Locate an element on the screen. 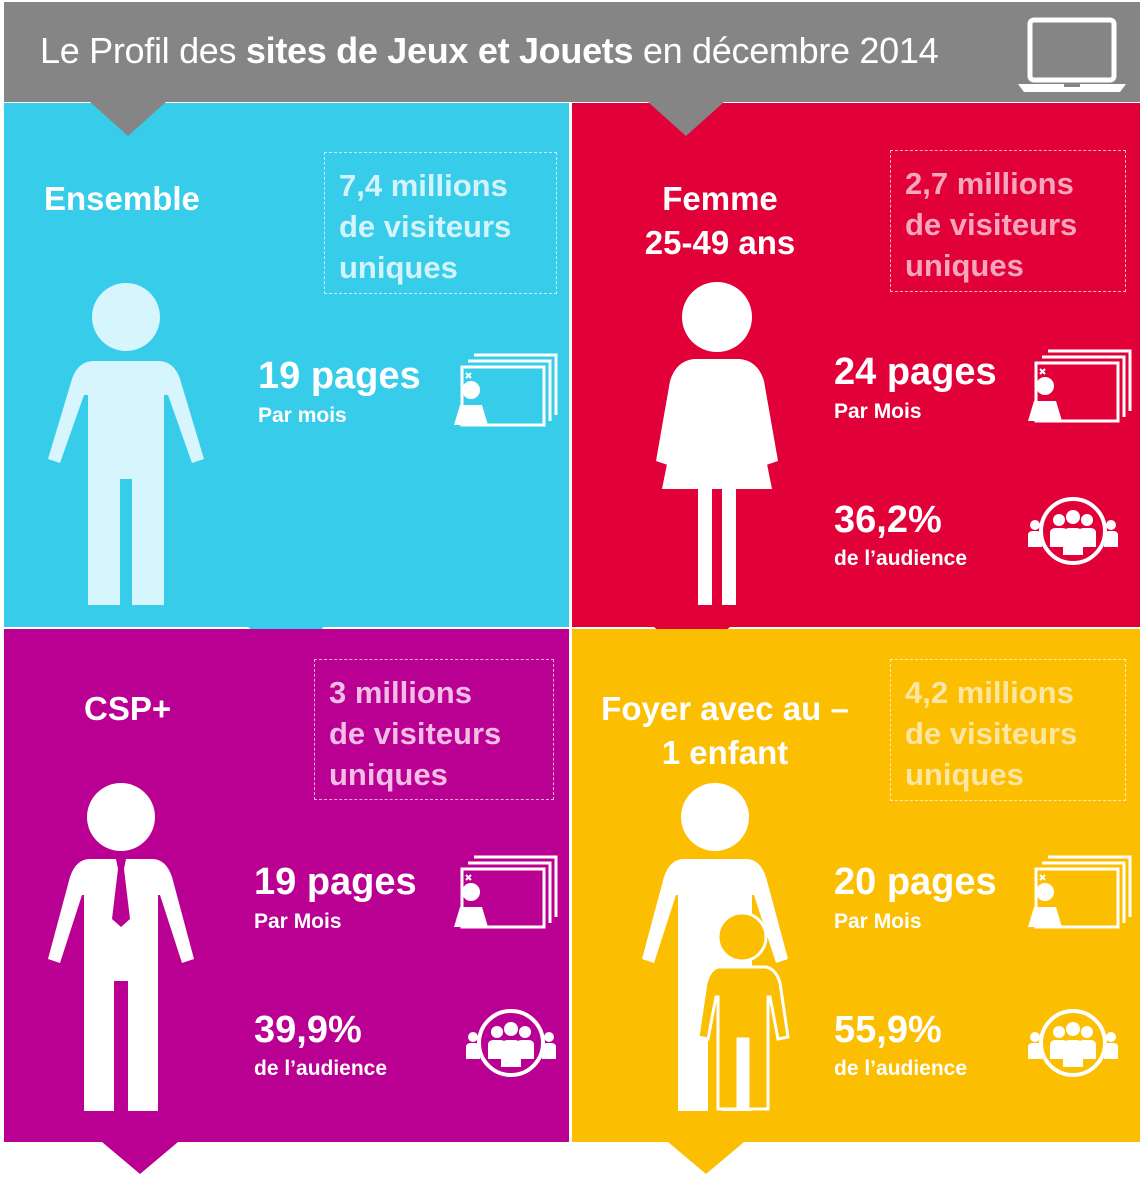 This screenshot has height=1177, width=1142. audience-value: 55,9% is located at coordinates (888, 1030).